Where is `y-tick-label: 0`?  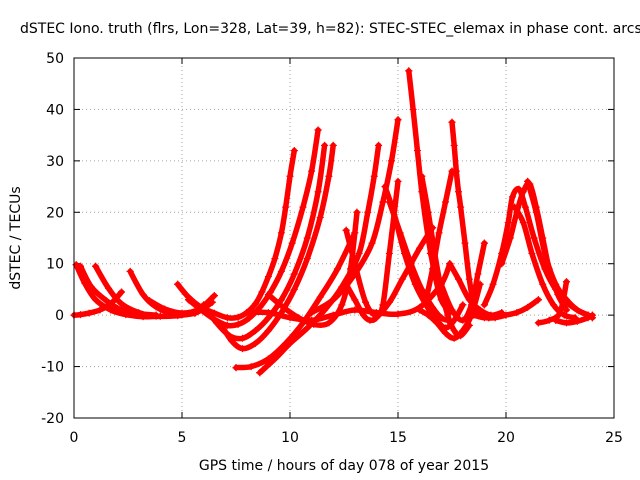 y-tick-label: 0 is located at coordinates (59, 316).